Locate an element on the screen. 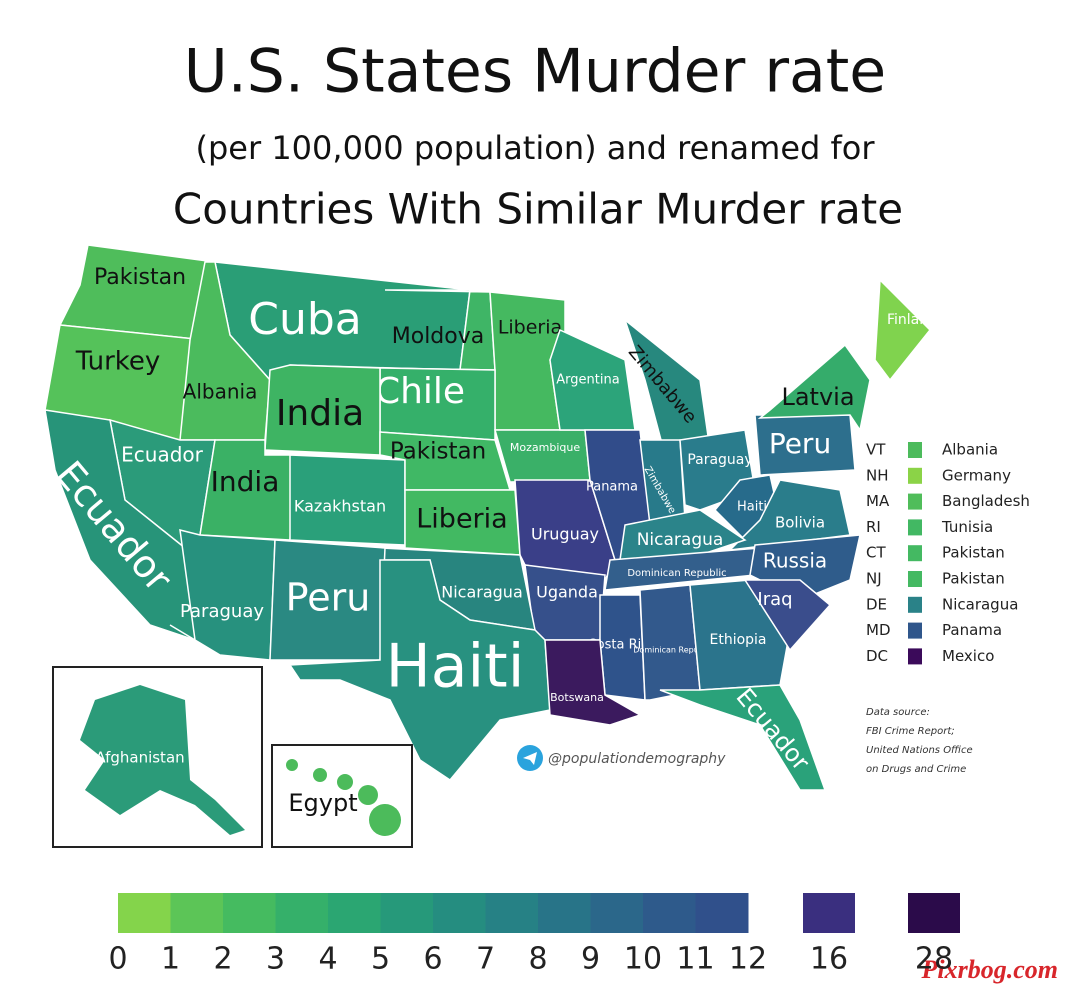  state-label: Finland is located at coordinates (912, 320).